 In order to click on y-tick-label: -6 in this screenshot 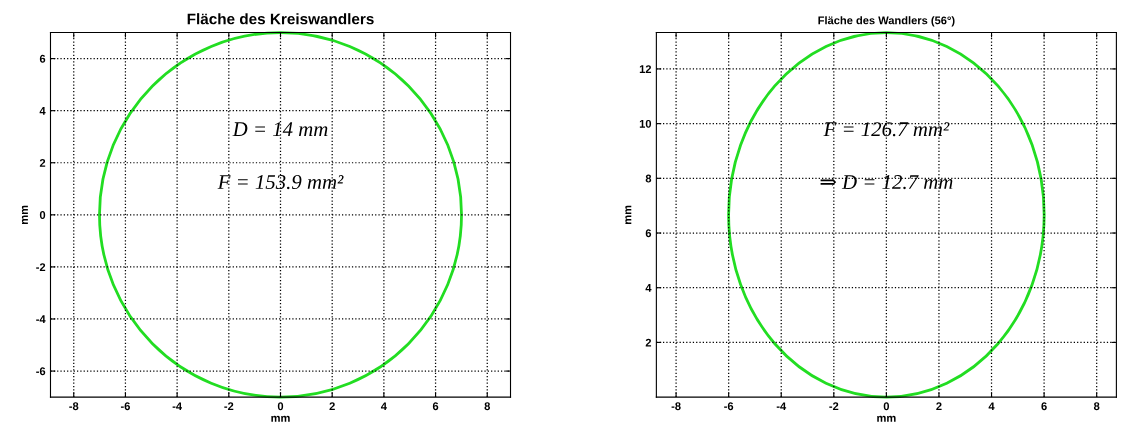, I will do `click(41, 371)`.